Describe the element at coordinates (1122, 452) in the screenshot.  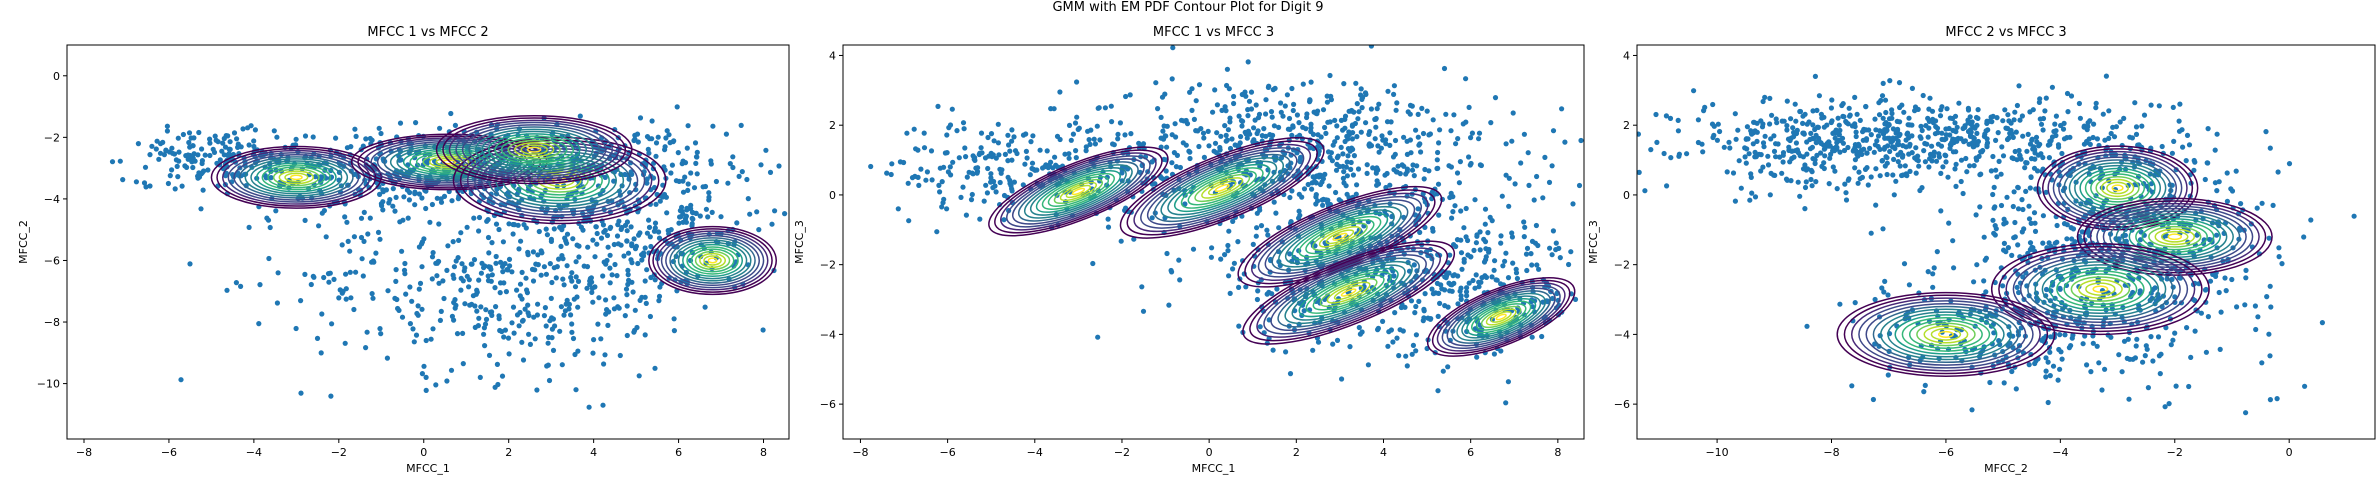
I see `x-tick-label: −2` at that location.